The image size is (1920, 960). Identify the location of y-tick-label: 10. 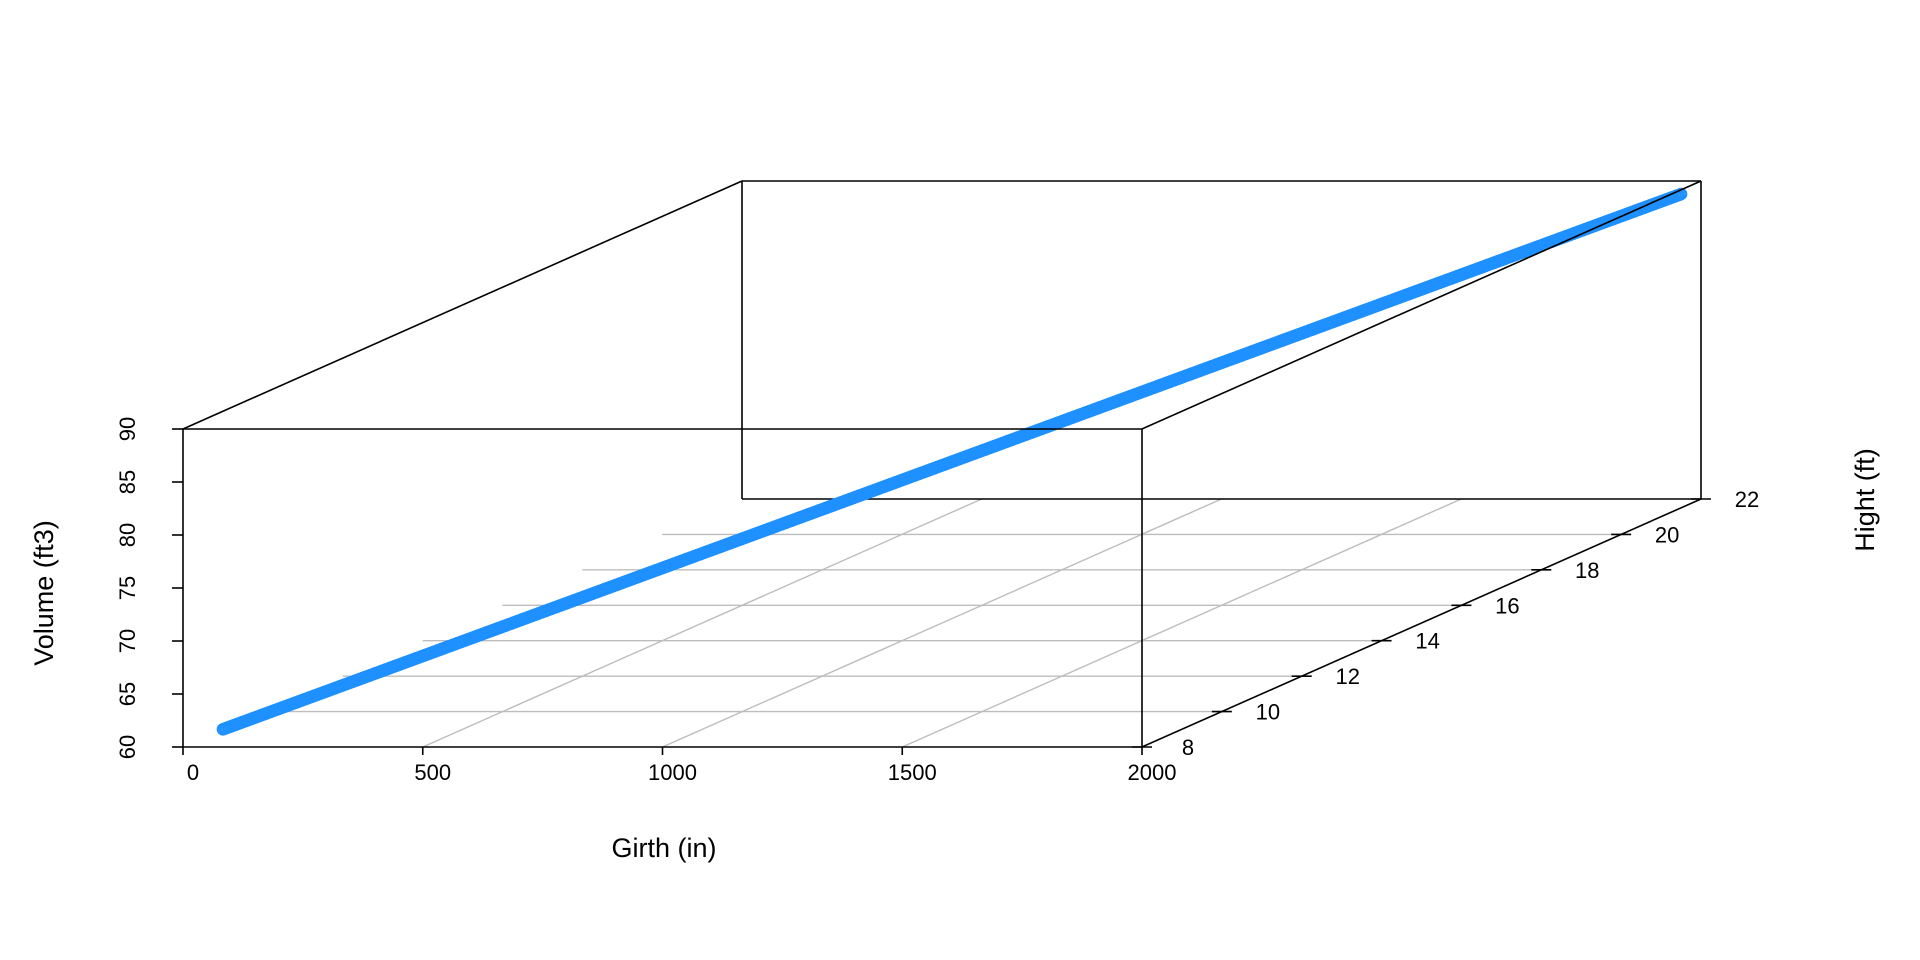
(1268, 712).